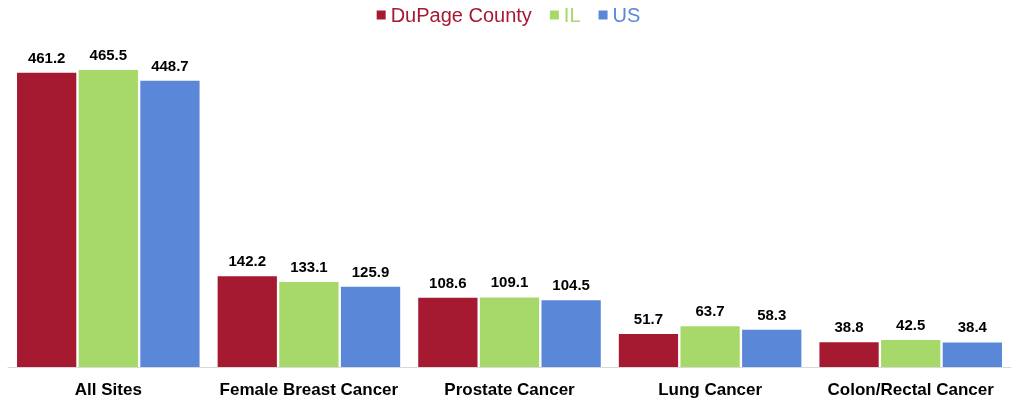 The image size is (1017, 411). What do you see at coordinates (448, 282) in the screenshot?
I see `data-label: 108.6` at bounding box center [448, 282].